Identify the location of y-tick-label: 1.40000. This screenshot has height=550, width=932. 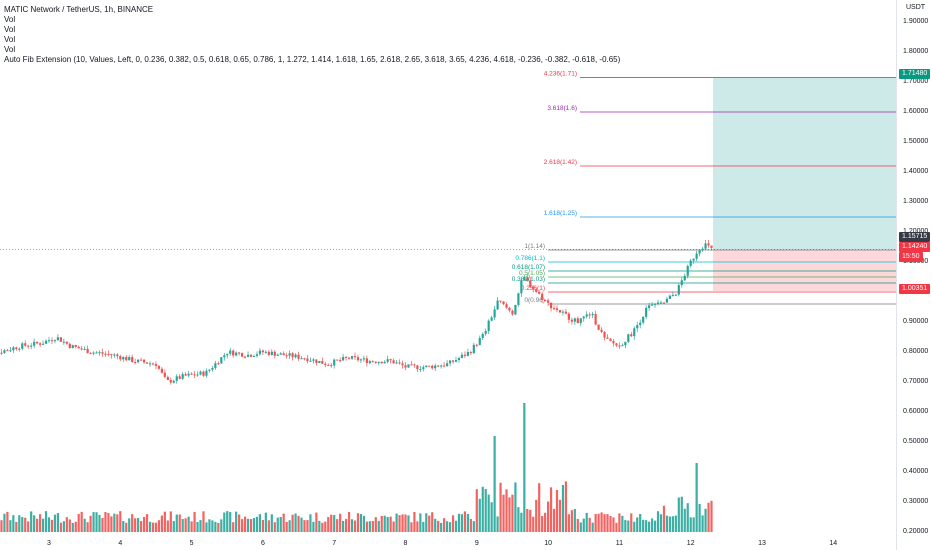
(916, 171).